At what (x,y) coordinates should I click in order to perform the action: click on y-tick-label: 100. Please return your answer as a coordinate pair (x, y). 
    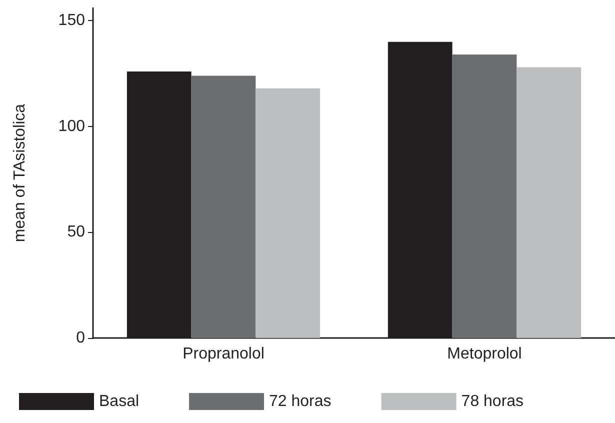
    Looking at the image, I should click on (72, 126).